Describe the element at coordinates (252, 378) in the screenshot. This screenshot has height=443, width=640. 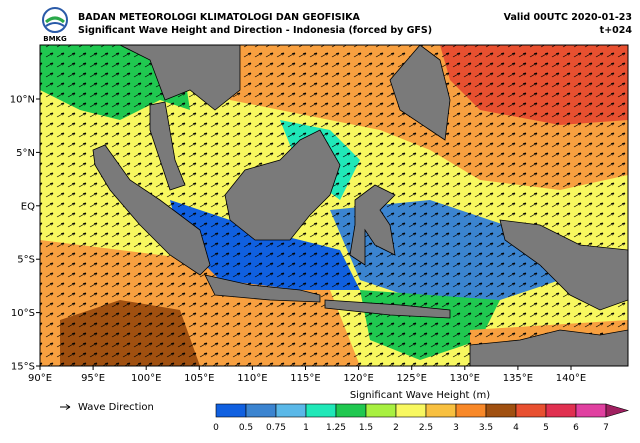
I see `lon-label: 110°E` at that location.